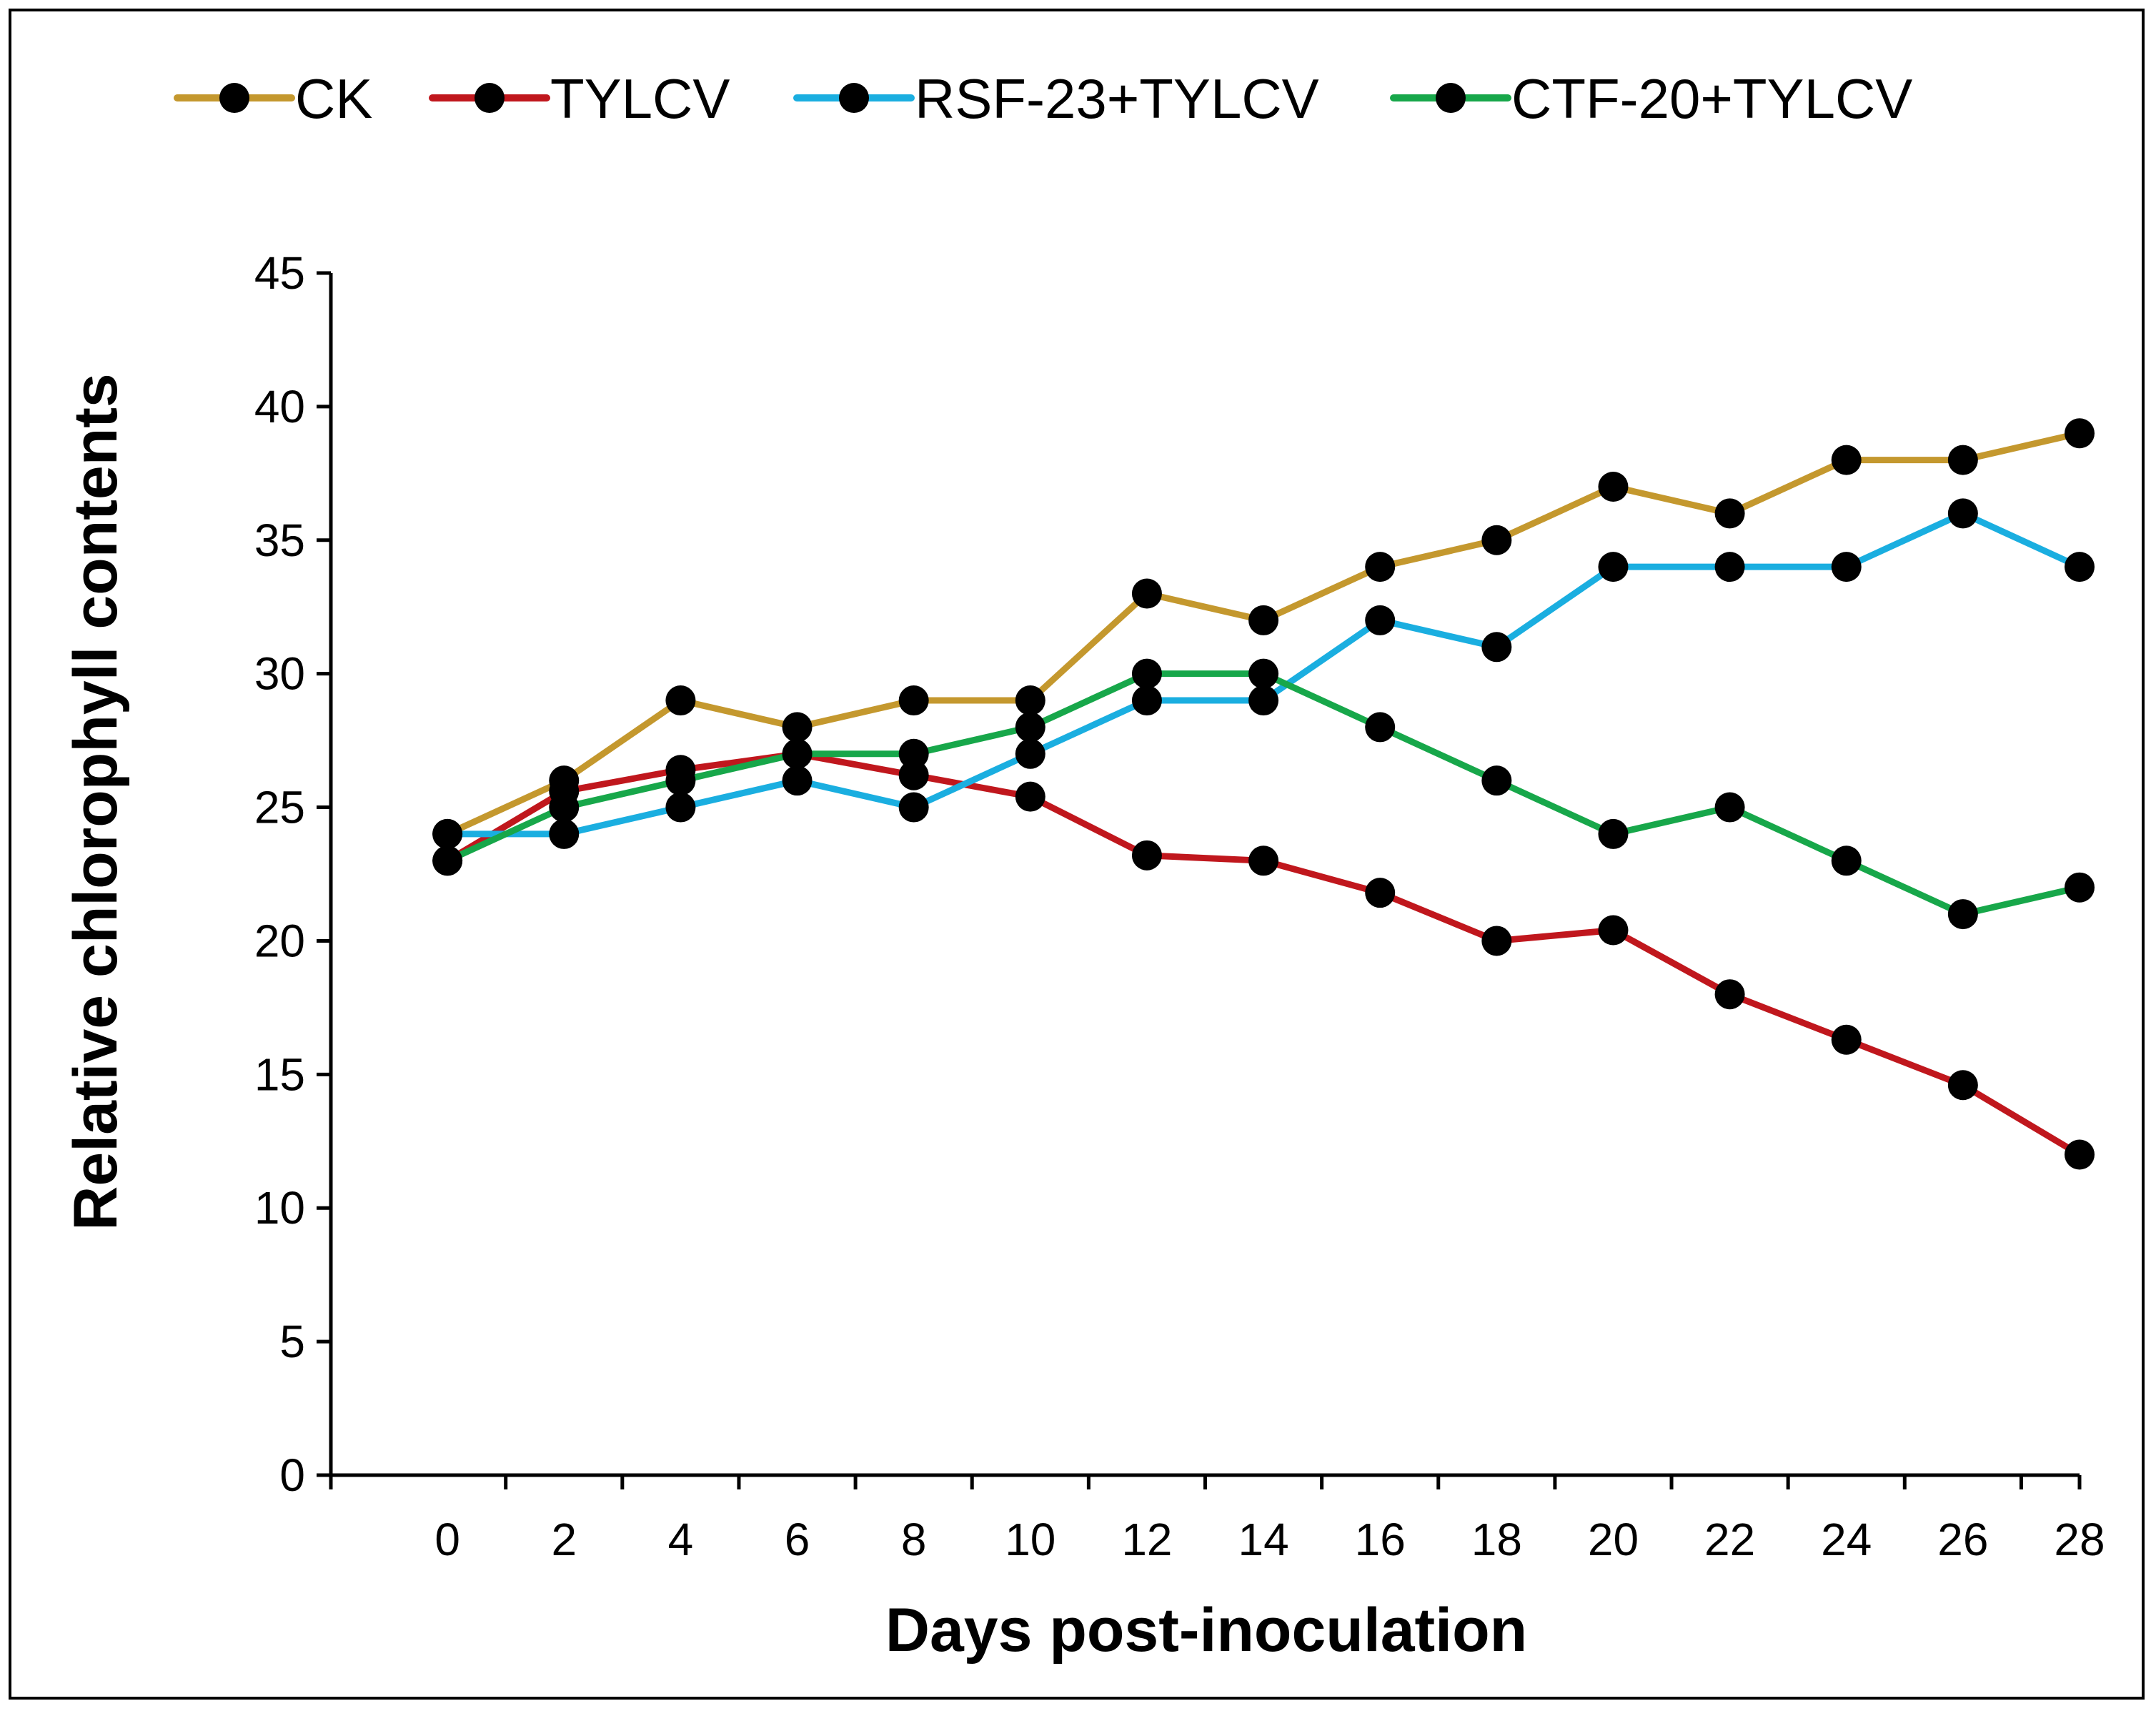 The image size is (2156, 1711). What do you see at coordinates (279, 807) in the screenshot?
I see `y-tick-label: 25` at bounding box center [279, 807].